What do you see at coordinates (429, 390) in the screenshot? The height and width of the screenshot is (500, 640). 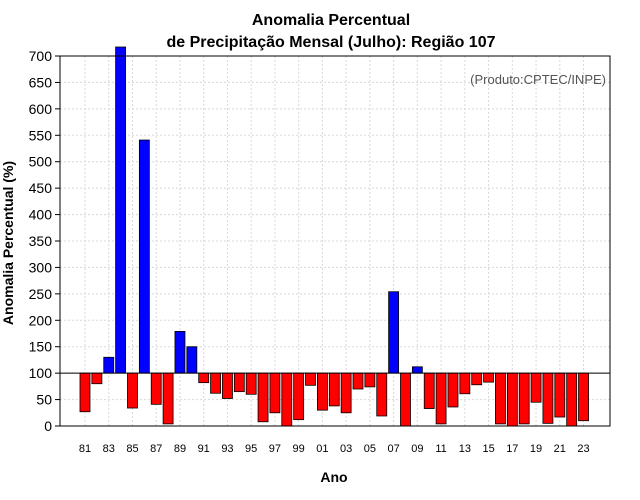 I see `bar-2010` at bounding box center [429, 390].